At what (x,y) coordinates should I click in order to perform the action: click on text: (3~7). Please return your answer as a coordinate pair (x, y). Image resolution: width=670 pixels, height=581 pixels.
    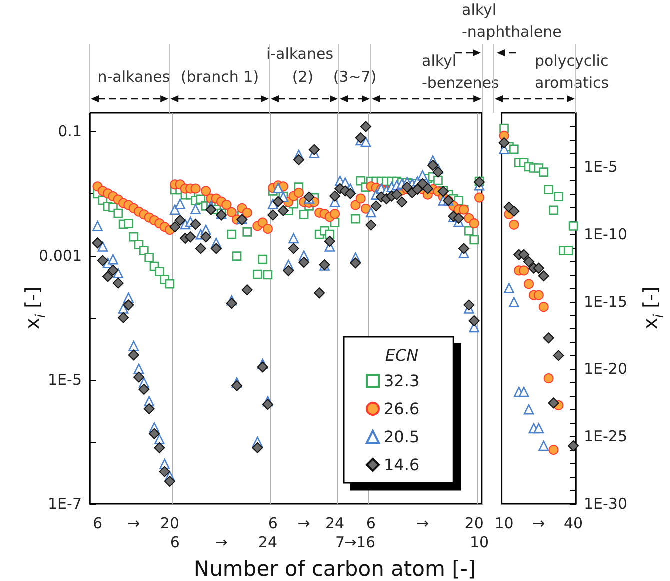
    Looking at the image, I should click on (355, 77).